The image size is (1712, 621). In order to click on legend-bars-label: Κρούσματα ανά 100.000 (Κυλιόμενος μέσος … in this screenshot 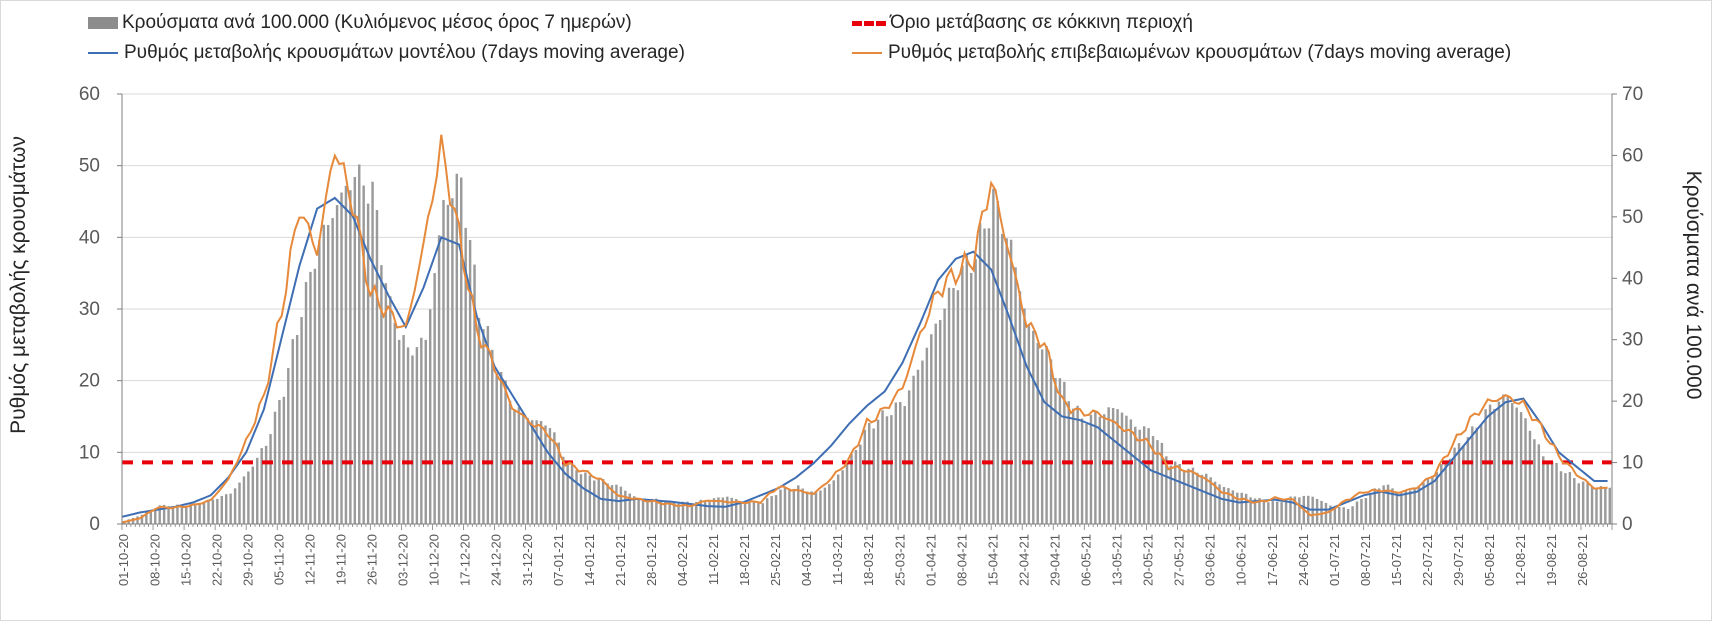, I will do `click(377, 22)`.